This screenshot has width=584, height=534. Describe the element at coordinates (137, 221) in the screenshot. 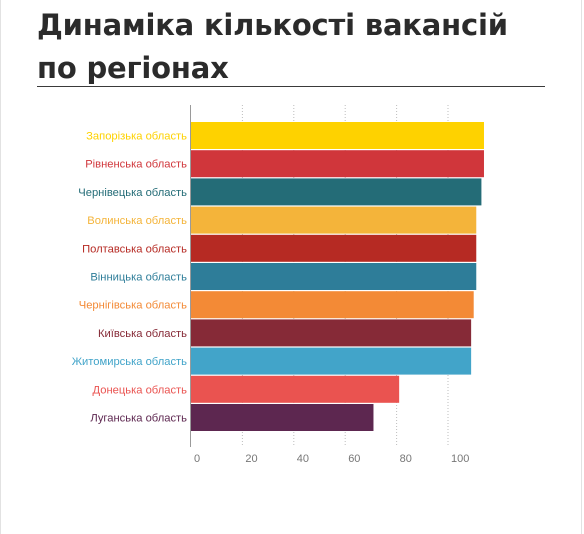

I see `category-label: Волинська область` at that location.